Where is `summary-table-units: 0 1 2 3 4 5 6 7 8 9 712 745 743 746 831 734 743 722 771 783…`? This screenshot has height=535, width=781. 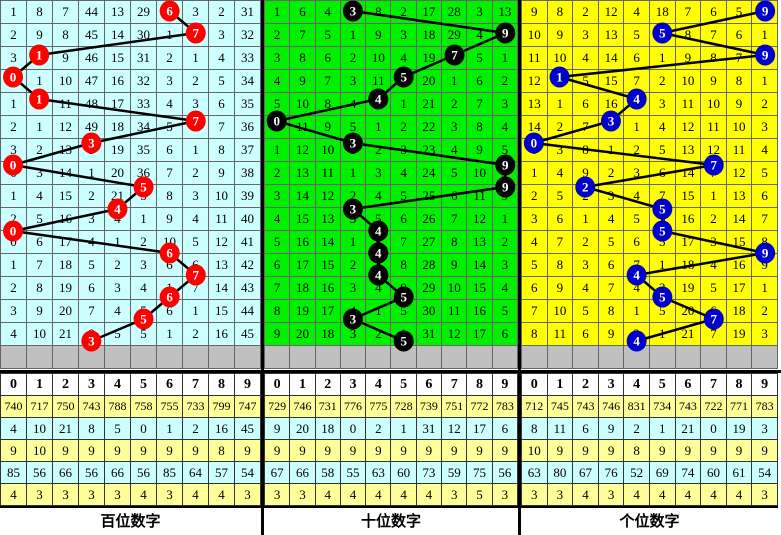
summary-table-units: 0 1 2 3 4 5 6 7 8 9 712 745 743 746 831 734 743 722 771 783… is located at coordinates (649, 439).